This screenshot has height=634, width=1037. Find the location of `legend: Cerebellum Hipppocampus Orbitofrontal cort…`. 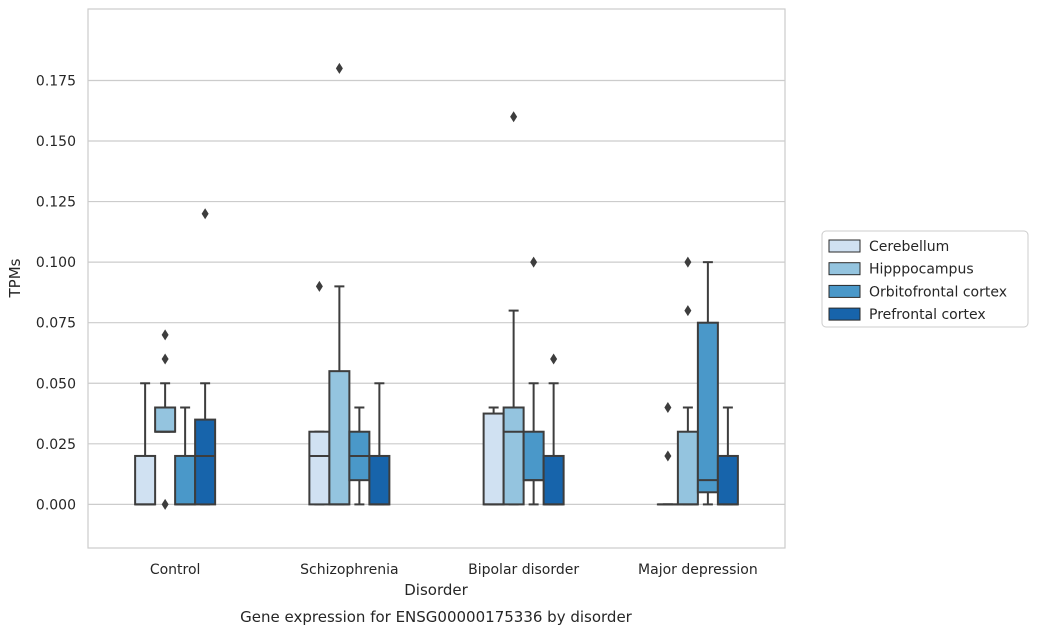

legend: Cerebellum Hipppocampus Orbitofrontal cort… is located at coordinates (925, 279).